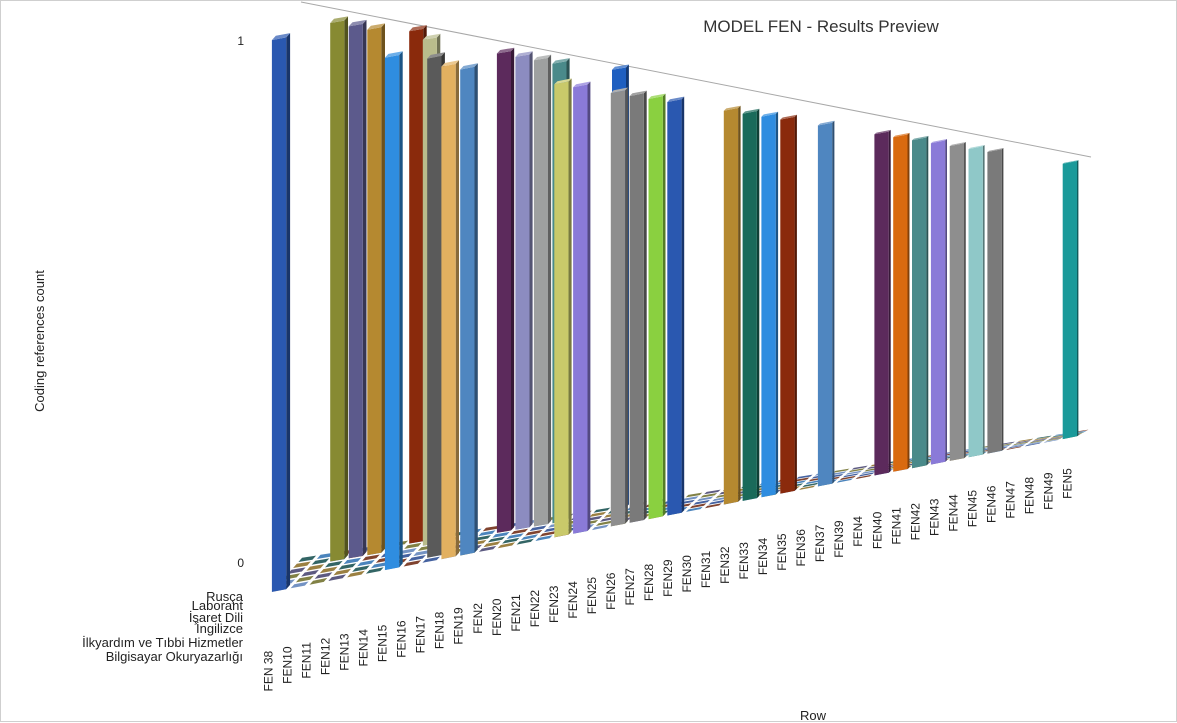 This screenshot has height=723, width=1177. What do you see at coordinates (649, 582) in the screenshot?
I see `category-label: FEN28` at bounding box center [649, 582].